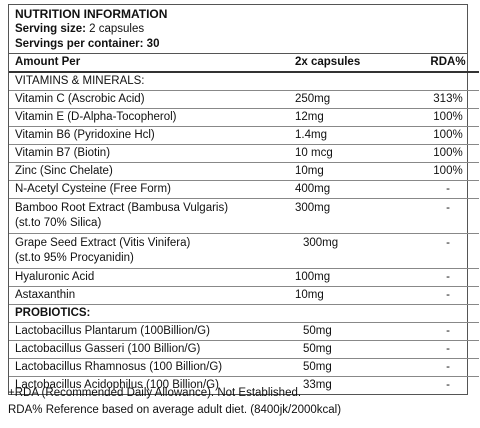 Image resolution: width=480 pixels, height=428 pixels. What do you see at coordinates (149, 331) in the screenshot?
I see `probiotic-name: Lactobacillus Plantarum (100Billion/G)` at bounding box center [149, 331].